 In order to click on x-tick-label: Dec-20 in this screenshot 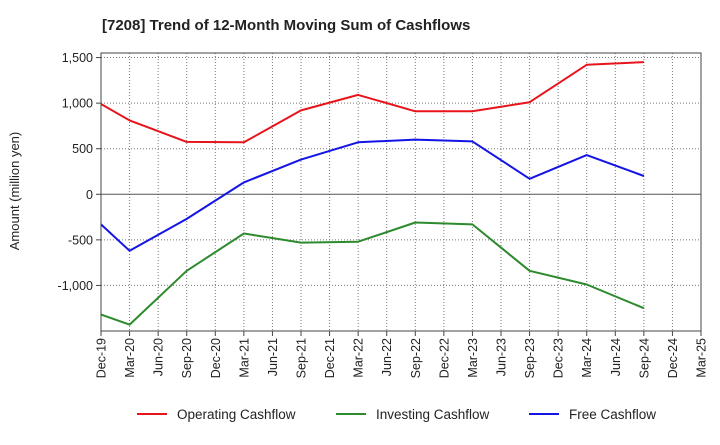, I will do `click(216, 358)`.